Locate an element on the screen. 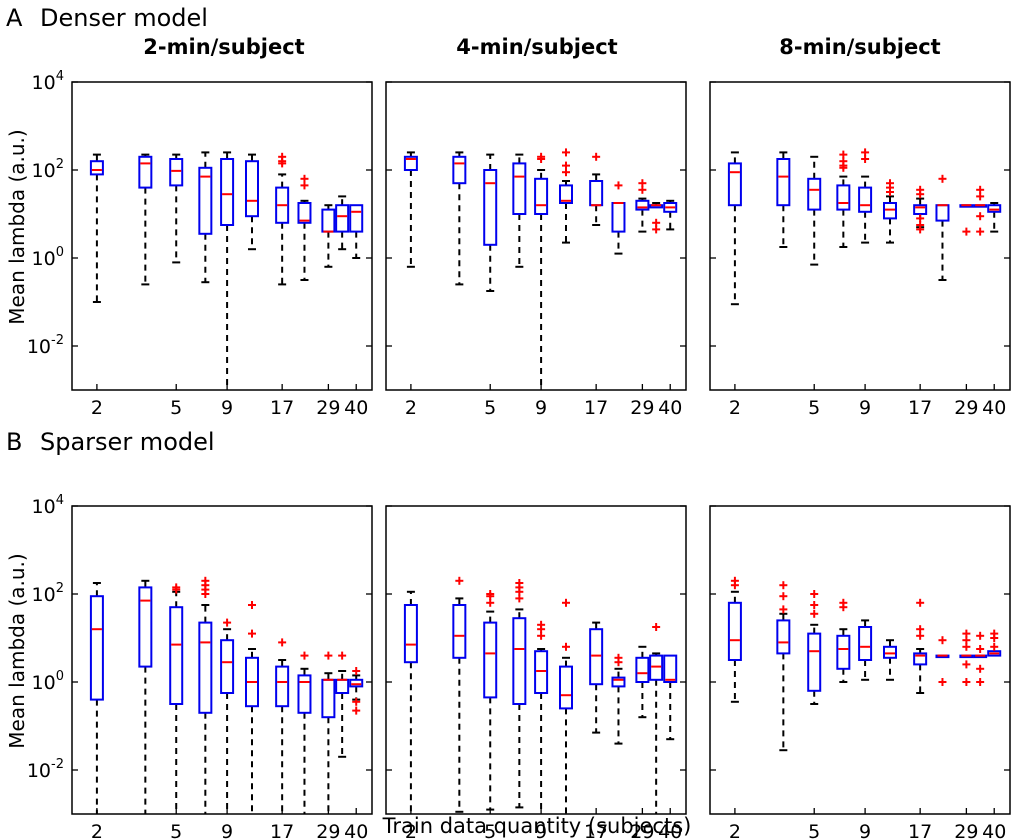 This screenshot has width=1014, height=840. column-title-4min: 4-min/subject is located at coordinates (536, 47).